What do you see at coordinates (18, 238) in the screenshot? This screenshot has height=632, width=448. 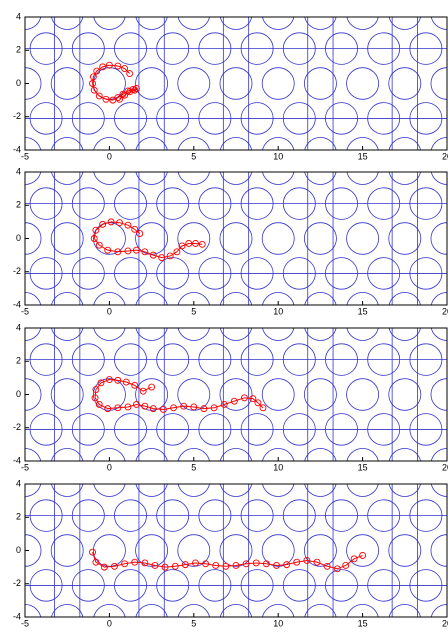 I see `y-tick-label: 0` at bounding box center [18, 238].